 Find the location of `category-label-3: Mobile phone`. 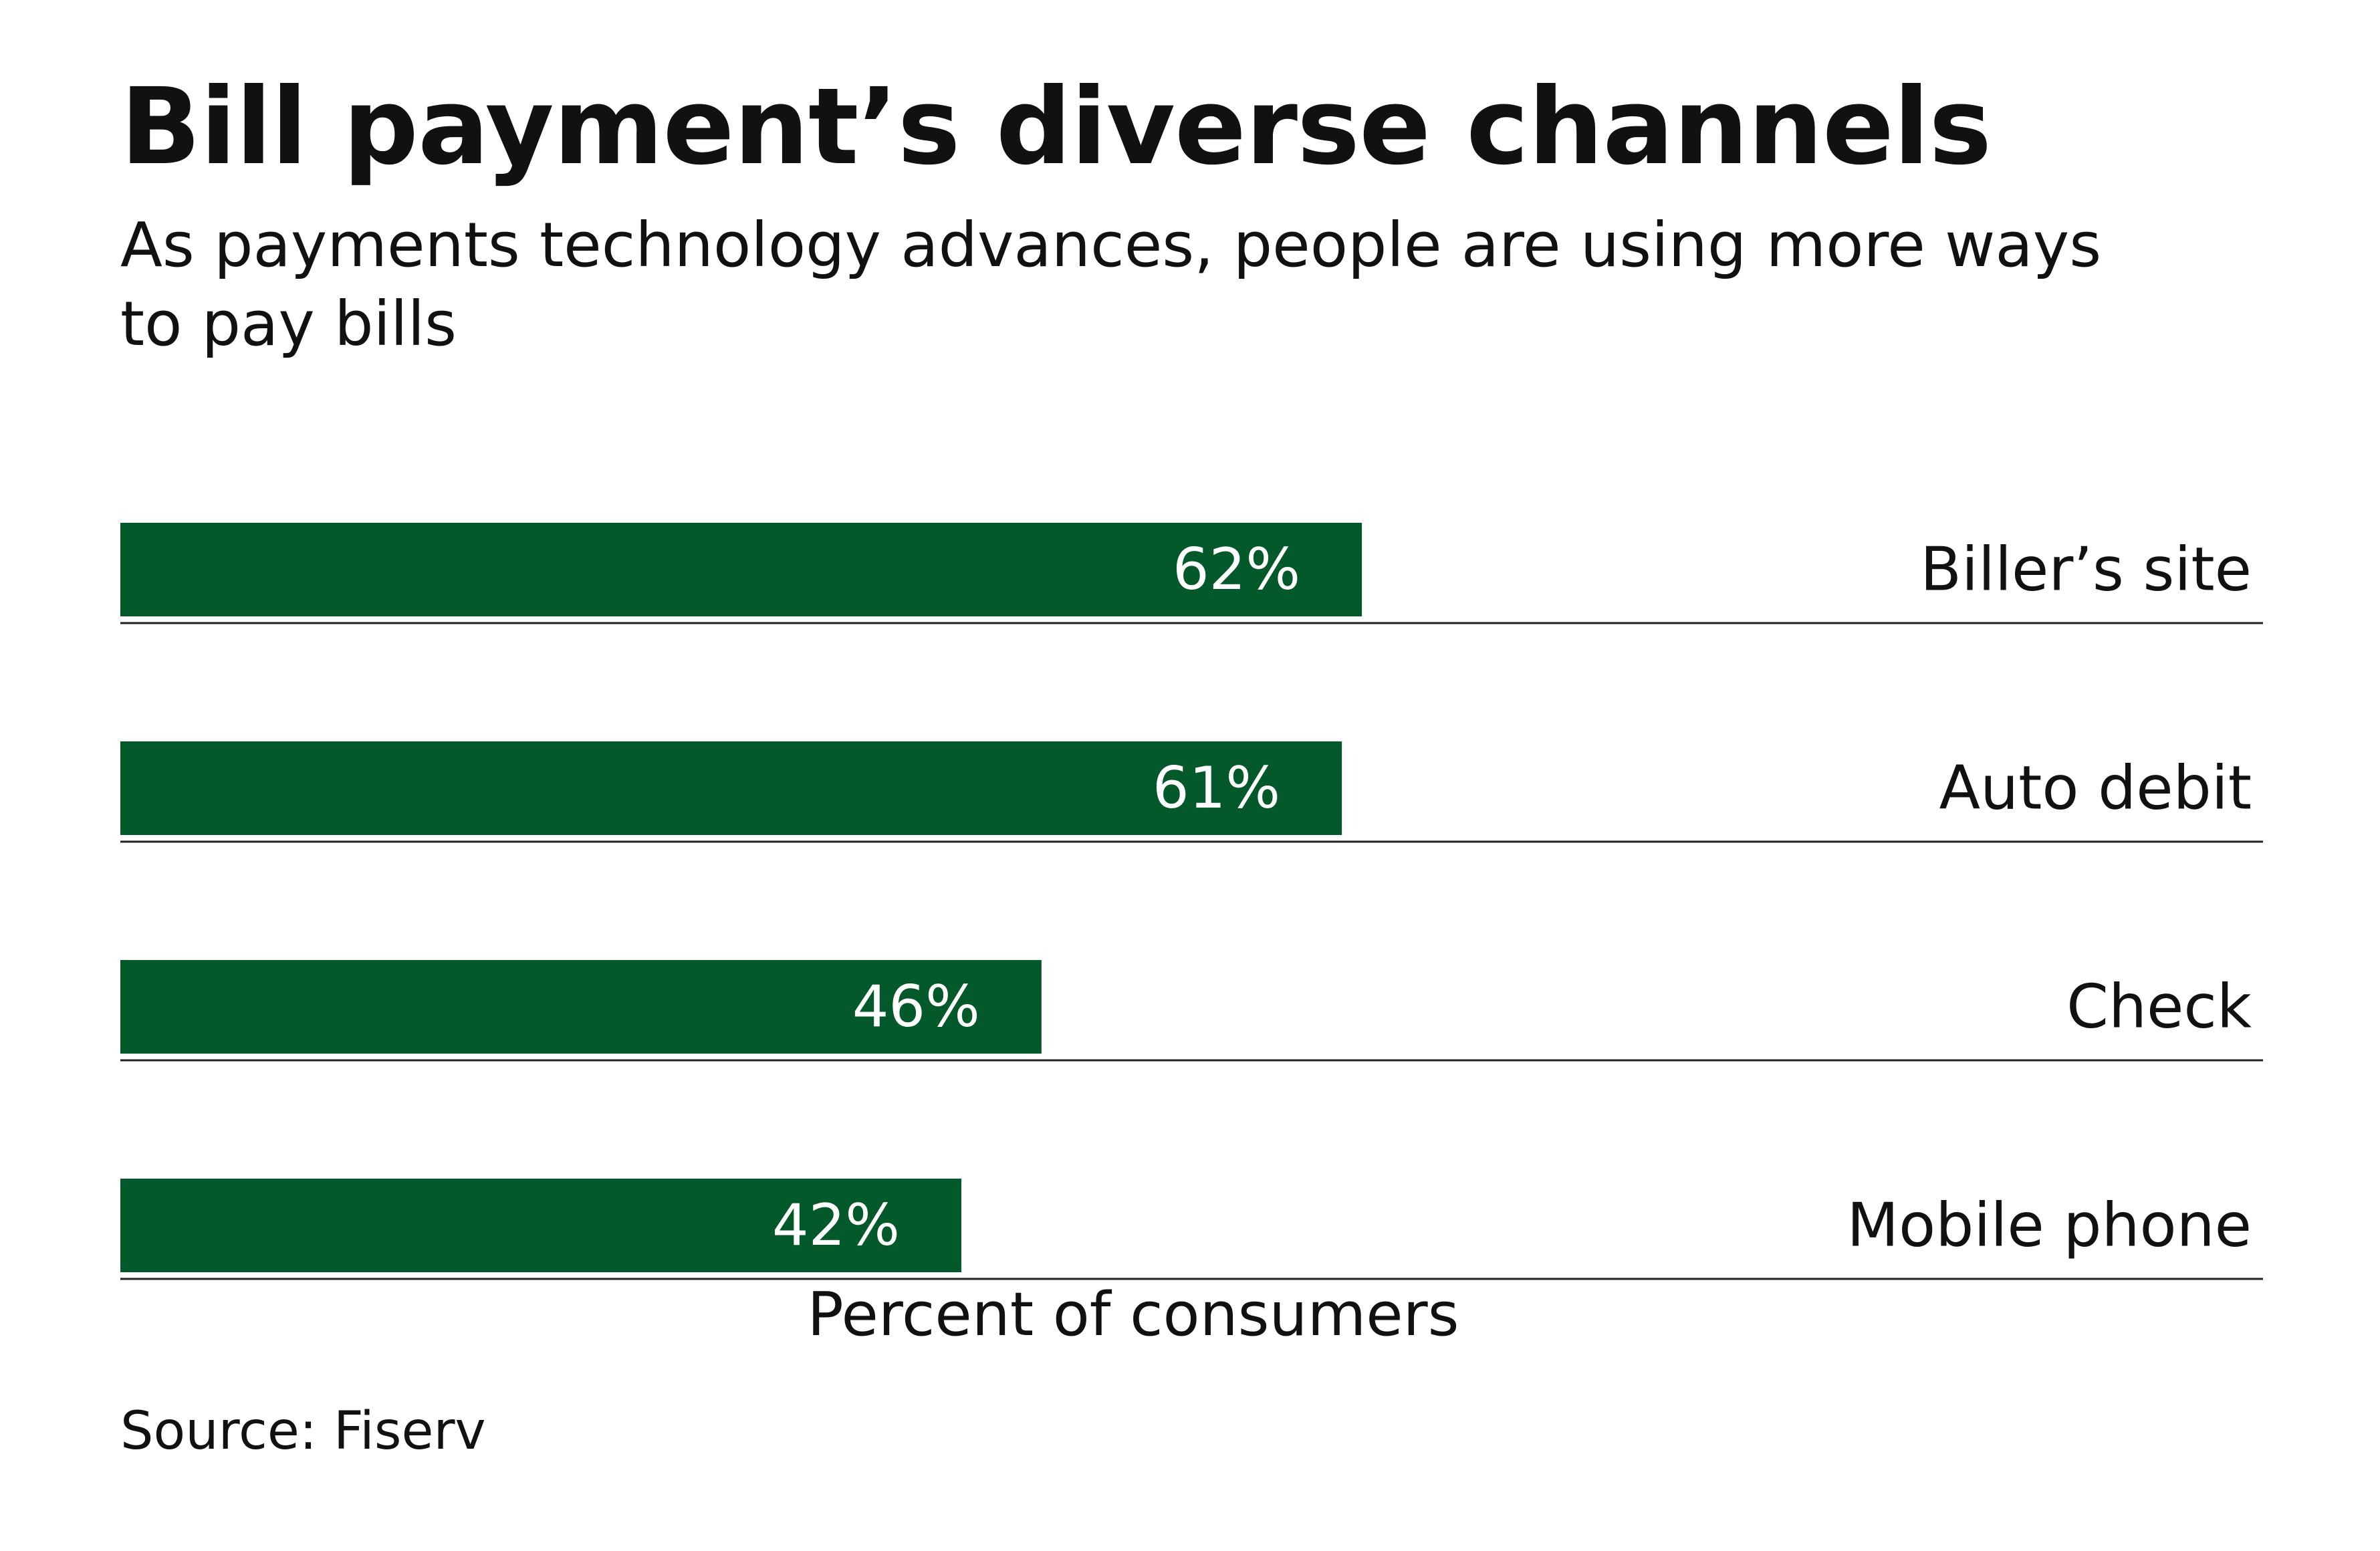

category-label-3: Mobile phone is located at coordinates (2049, 1226).